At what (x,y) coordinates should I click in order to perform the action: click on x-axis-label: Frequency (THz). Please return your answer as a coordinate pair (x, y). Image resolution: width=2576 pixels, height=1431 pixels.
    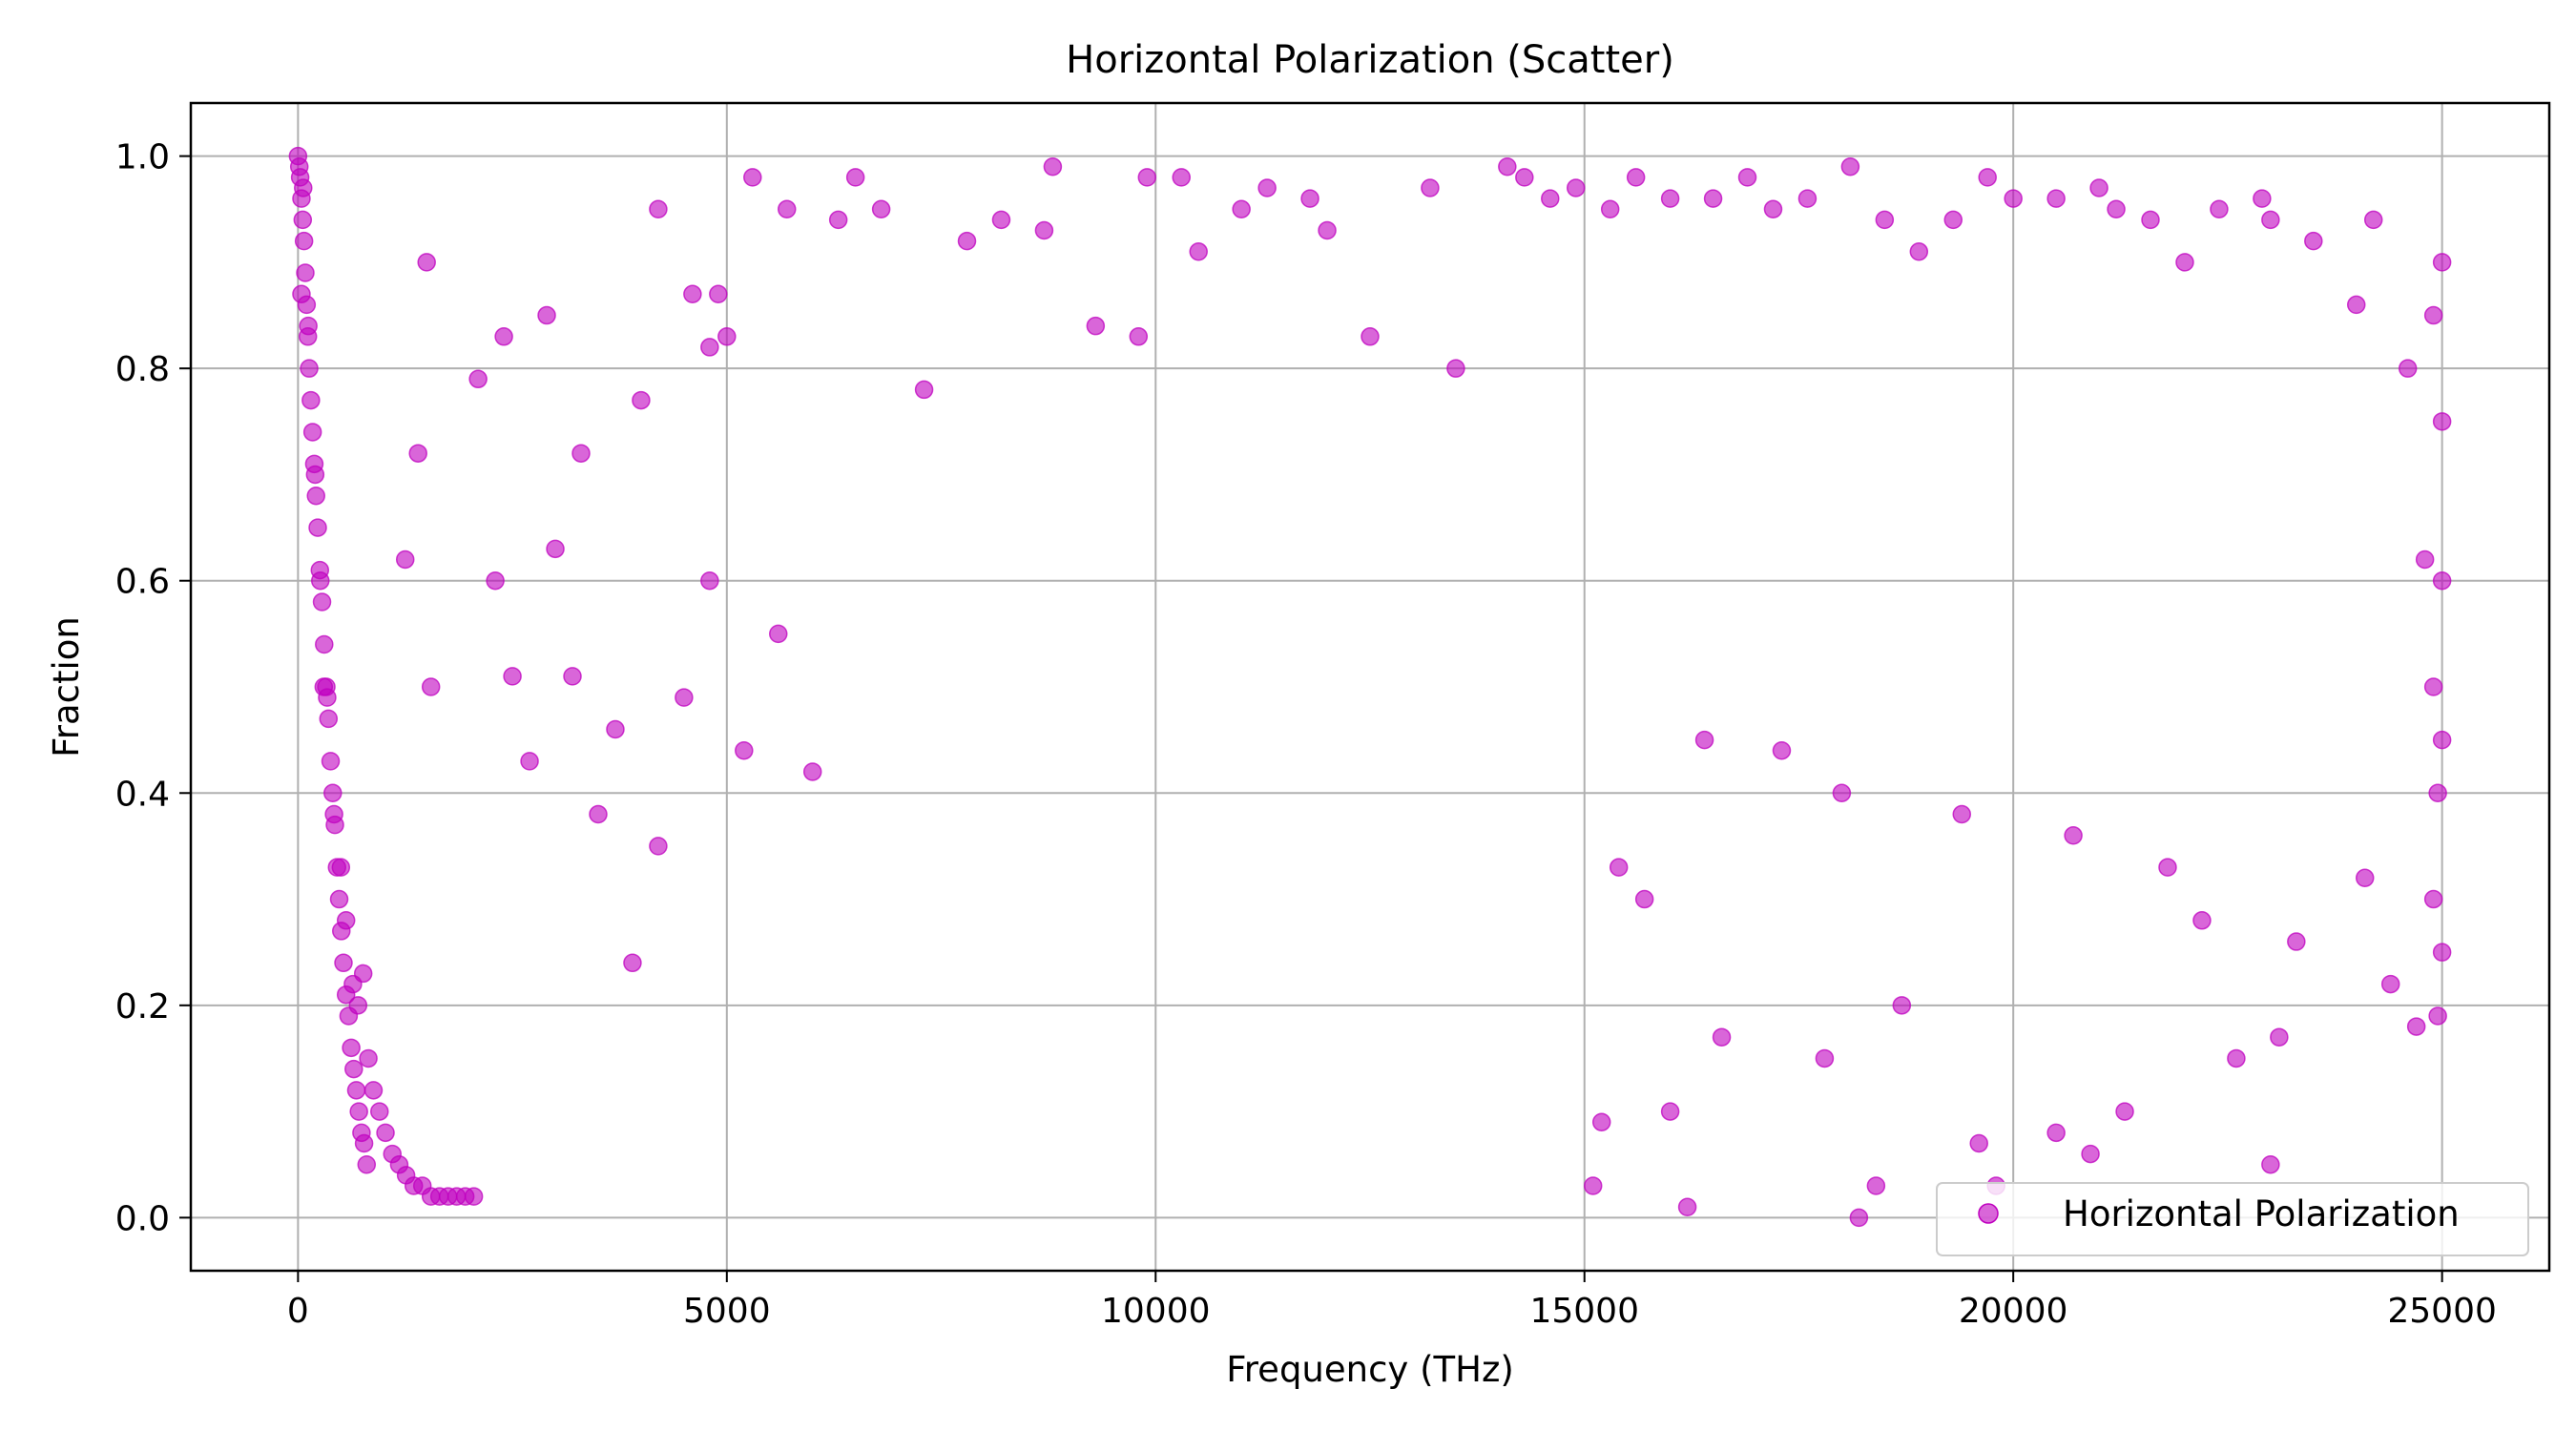
    Looking at the image, I should click on (1370, 1369).